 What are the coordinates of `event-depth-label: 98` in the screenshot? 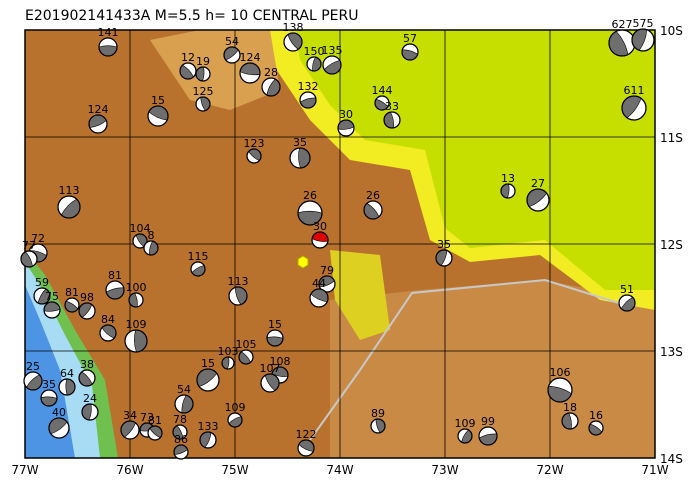 It's located at (87, 297).